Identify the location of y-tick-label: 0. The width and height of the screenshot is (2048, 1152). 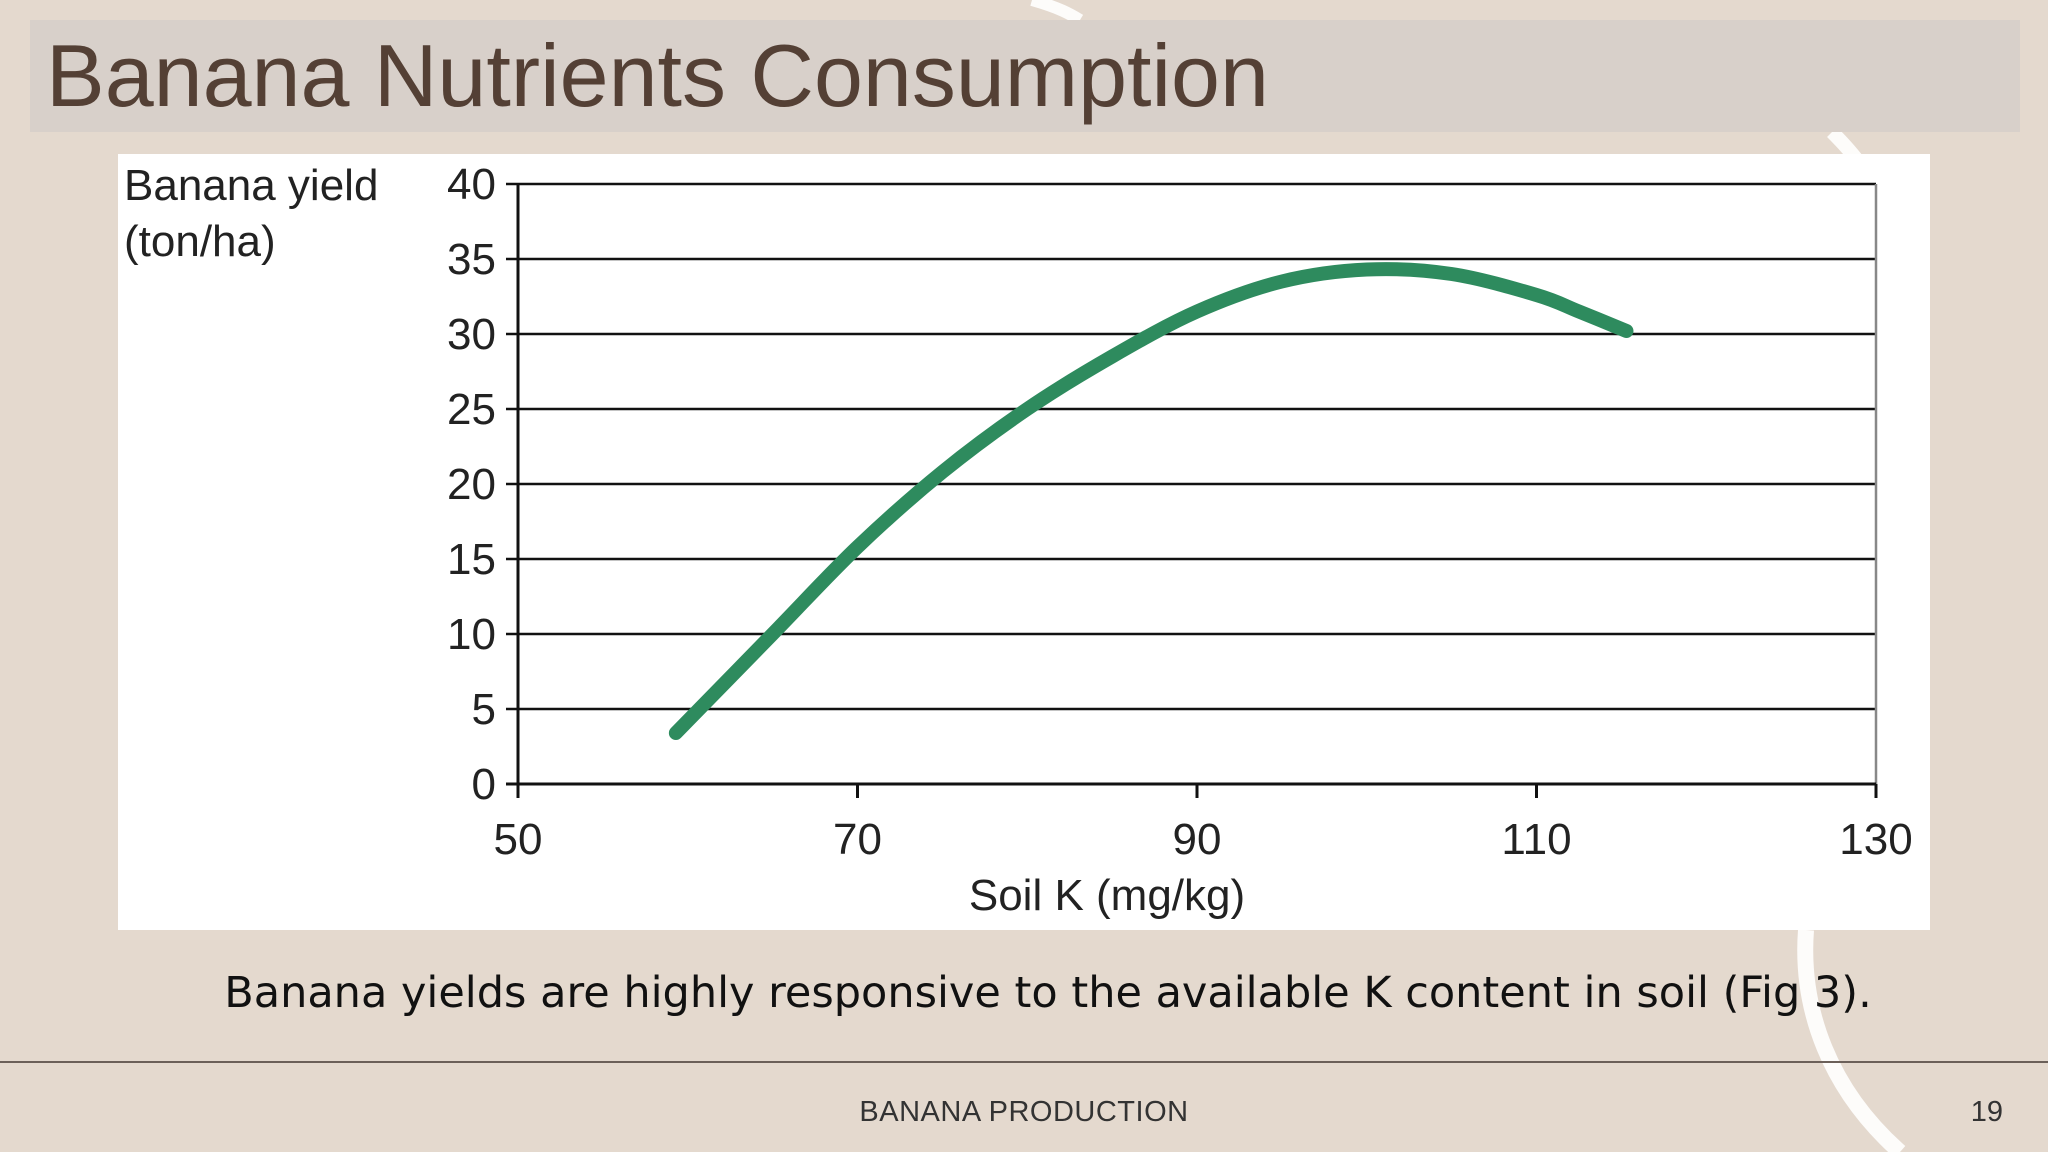
(484, 784).